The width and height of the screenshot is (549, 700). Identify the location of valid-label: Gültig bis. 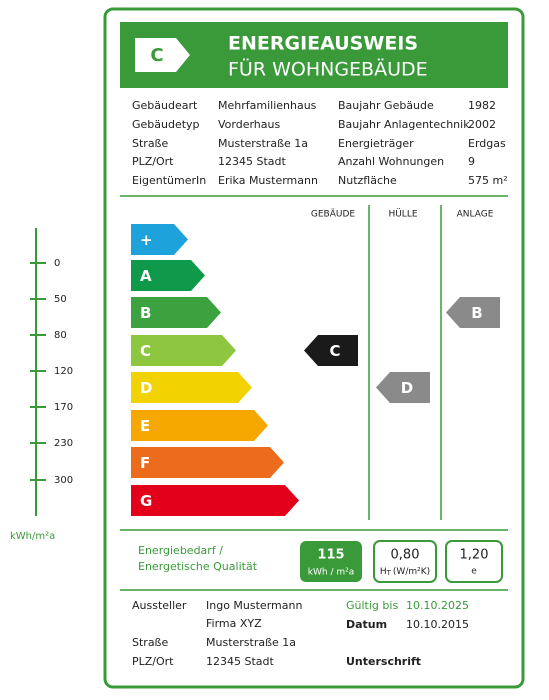
(372, 605).